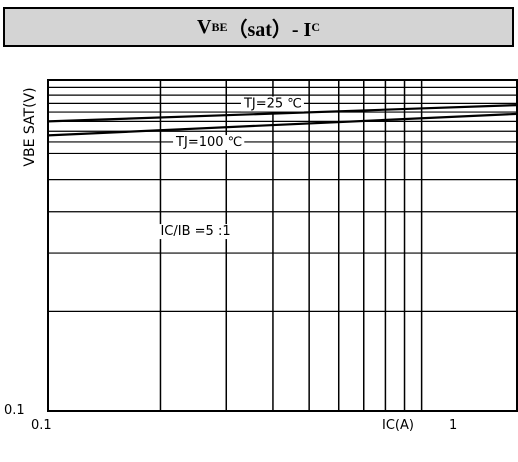 The height and width of the screenshot is (462, 518). I want to click on series-label-tj100-bg, so click(209, 143).